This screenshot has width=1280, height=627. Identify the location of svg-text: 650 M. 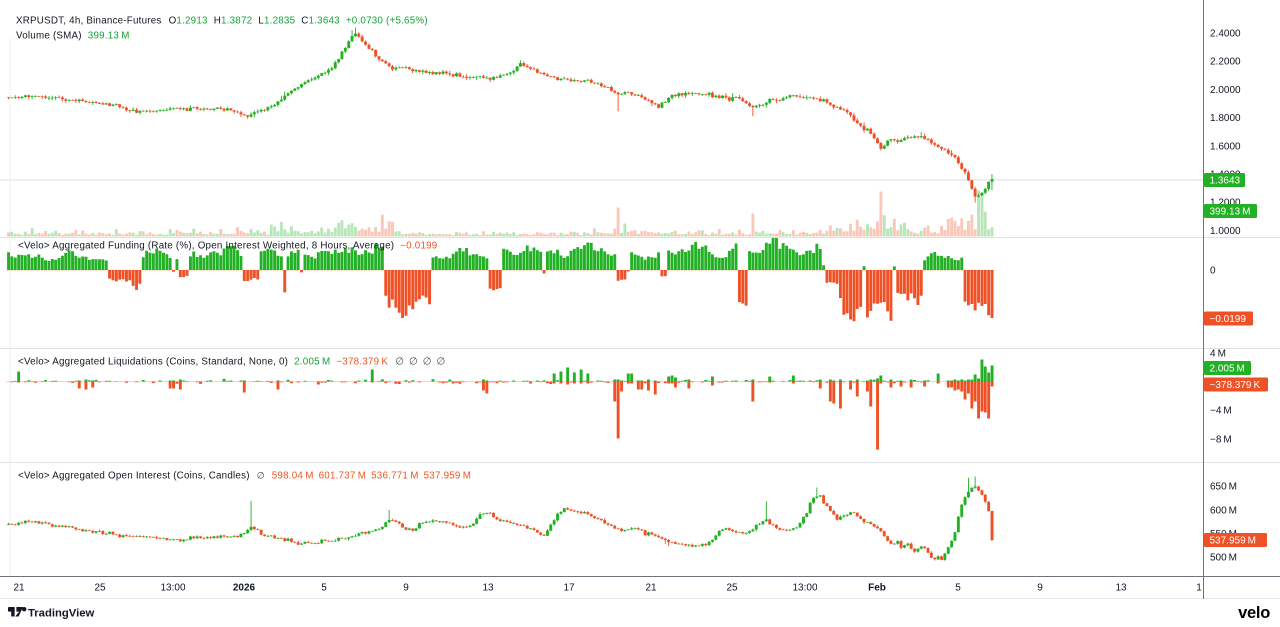
(1223, 487).